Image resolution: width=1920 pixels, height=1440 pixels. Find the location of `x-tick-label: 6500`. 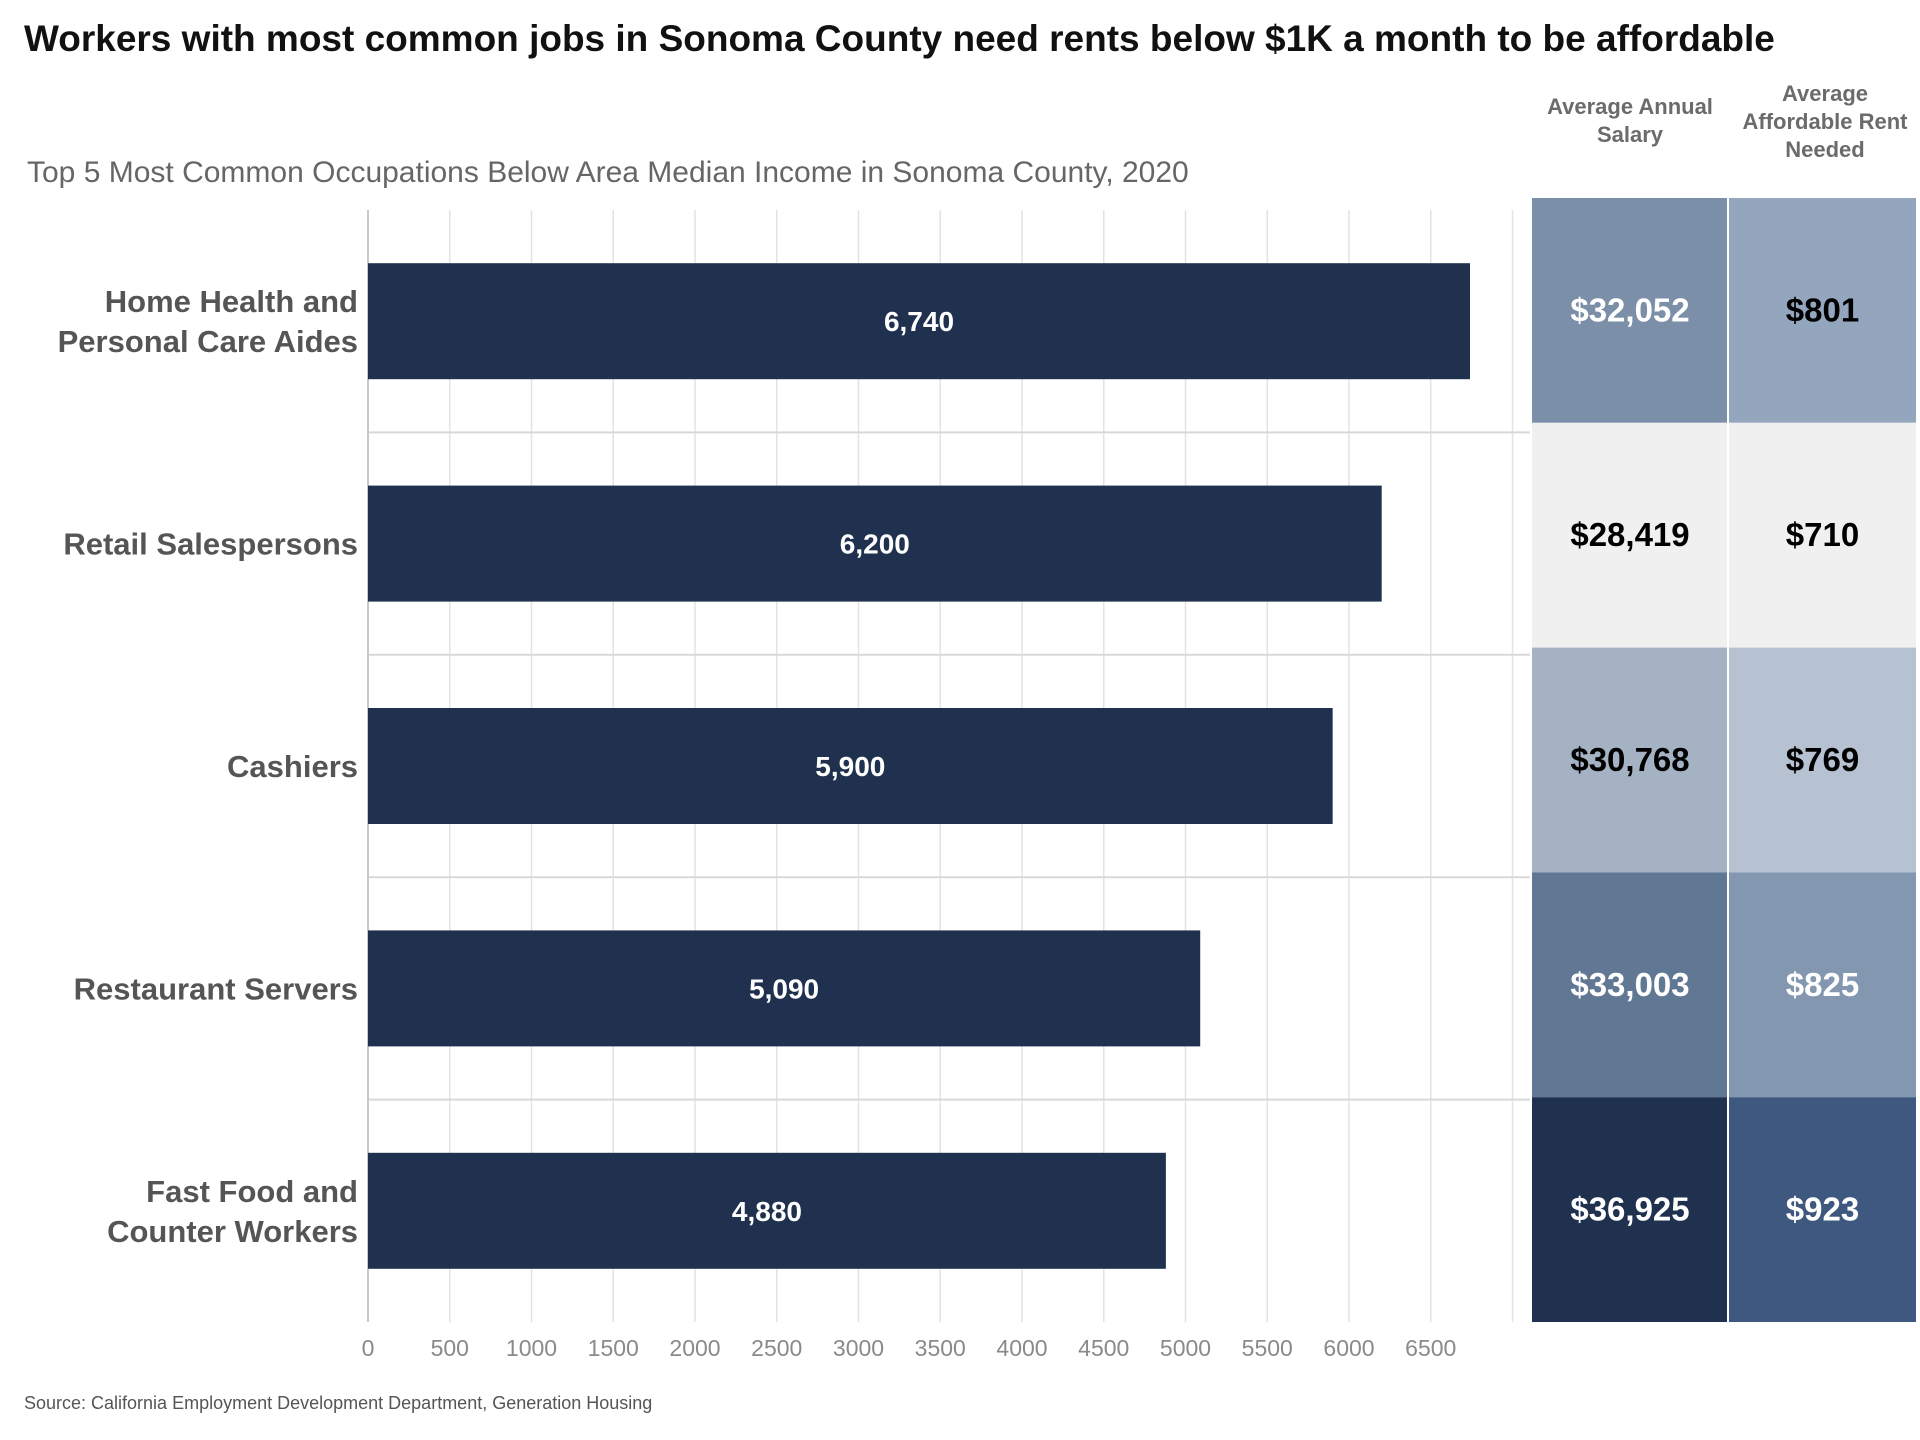

x-tick-label: 6500 is located at coordinates (1430, 1348).